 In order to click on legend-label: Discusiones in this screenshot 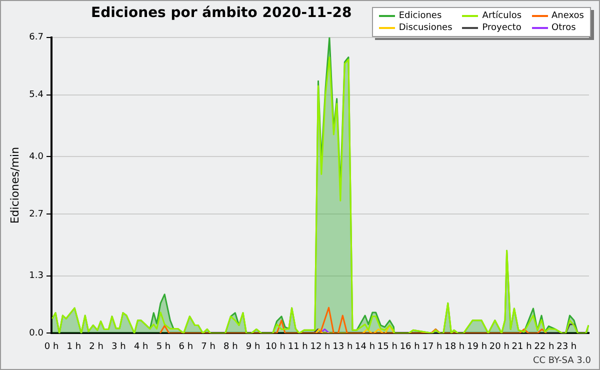, I will do `click(425, 28)`.